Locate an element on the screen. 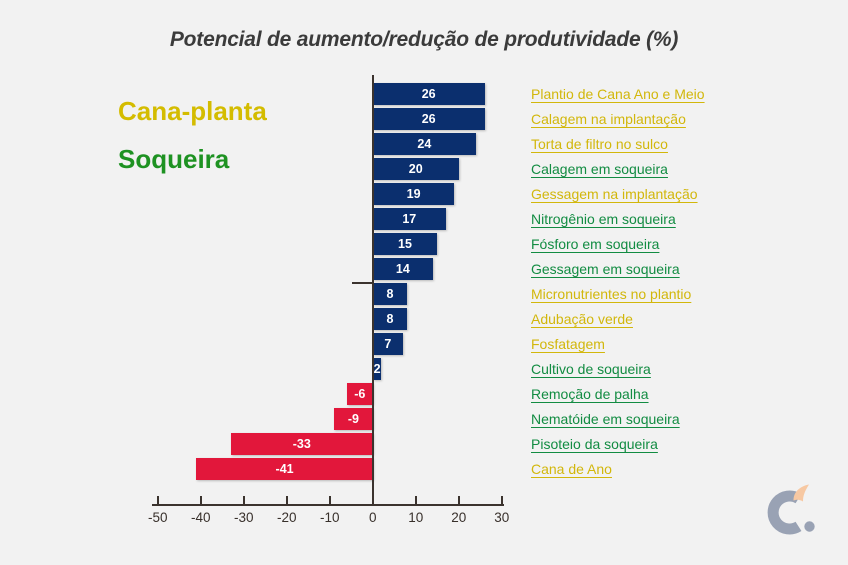 Image resolution: width=848 pixels, height=565 pixels. category-label: Micronutrientes no plantio is located at coordinates (611, 294).